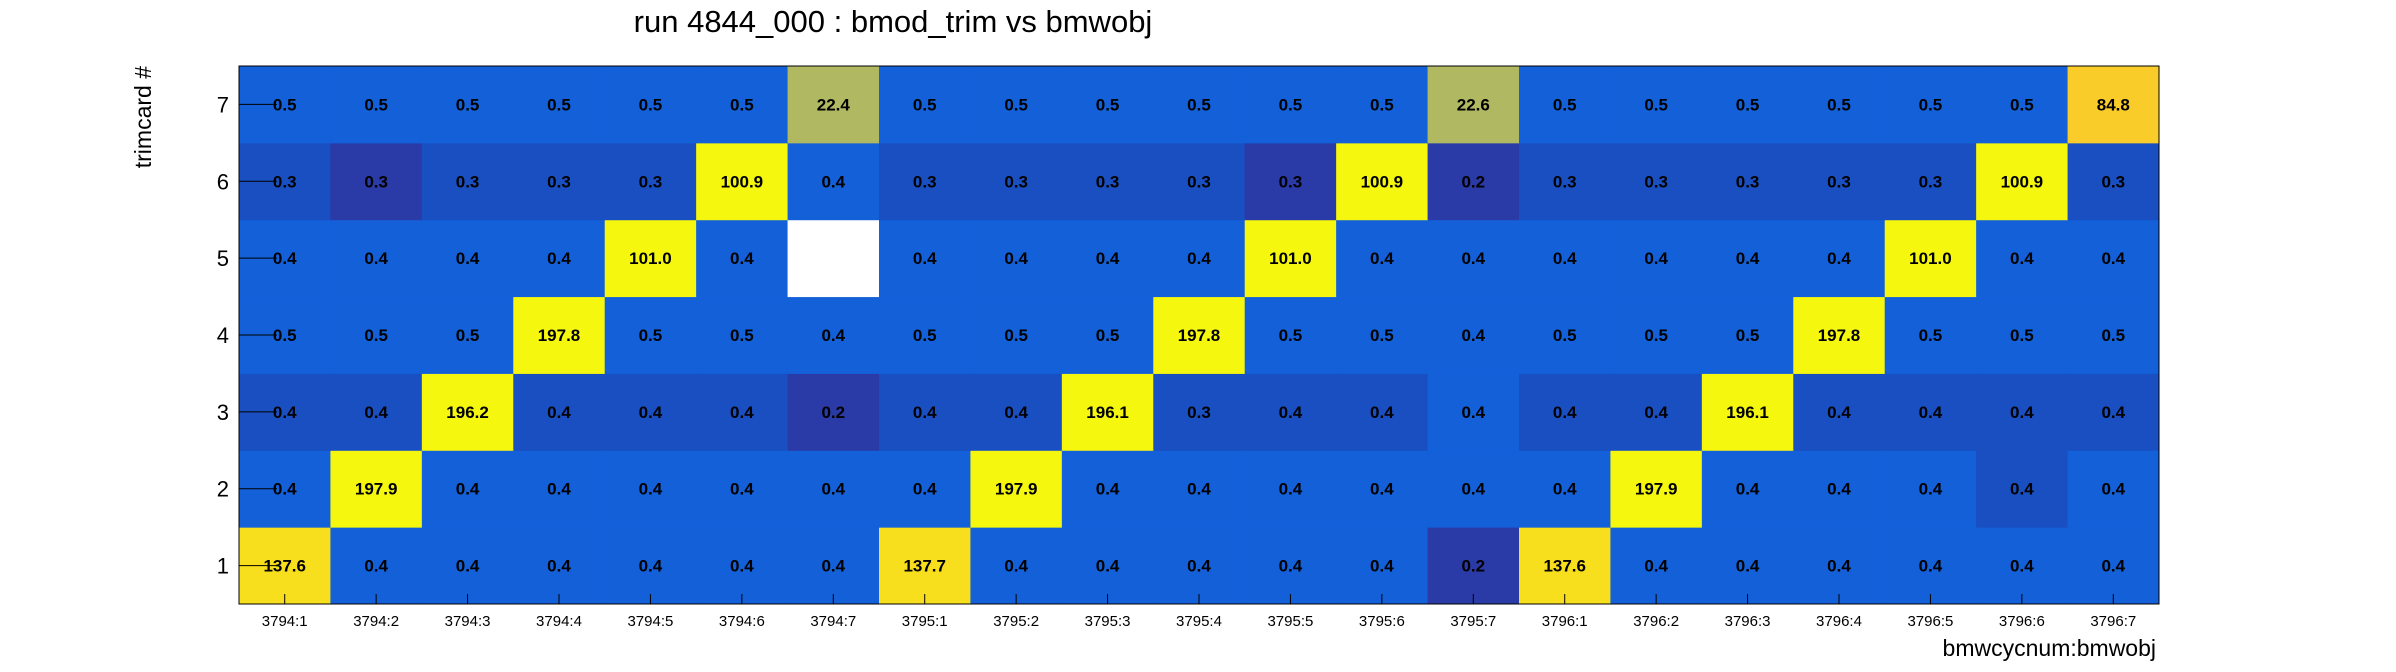 This screenshot has width=2396, height=672. What do you see at coordinates (650, 621) in the screenshot?
I see `x-tick-label: 3794:5` at bounding box center [650, 621].